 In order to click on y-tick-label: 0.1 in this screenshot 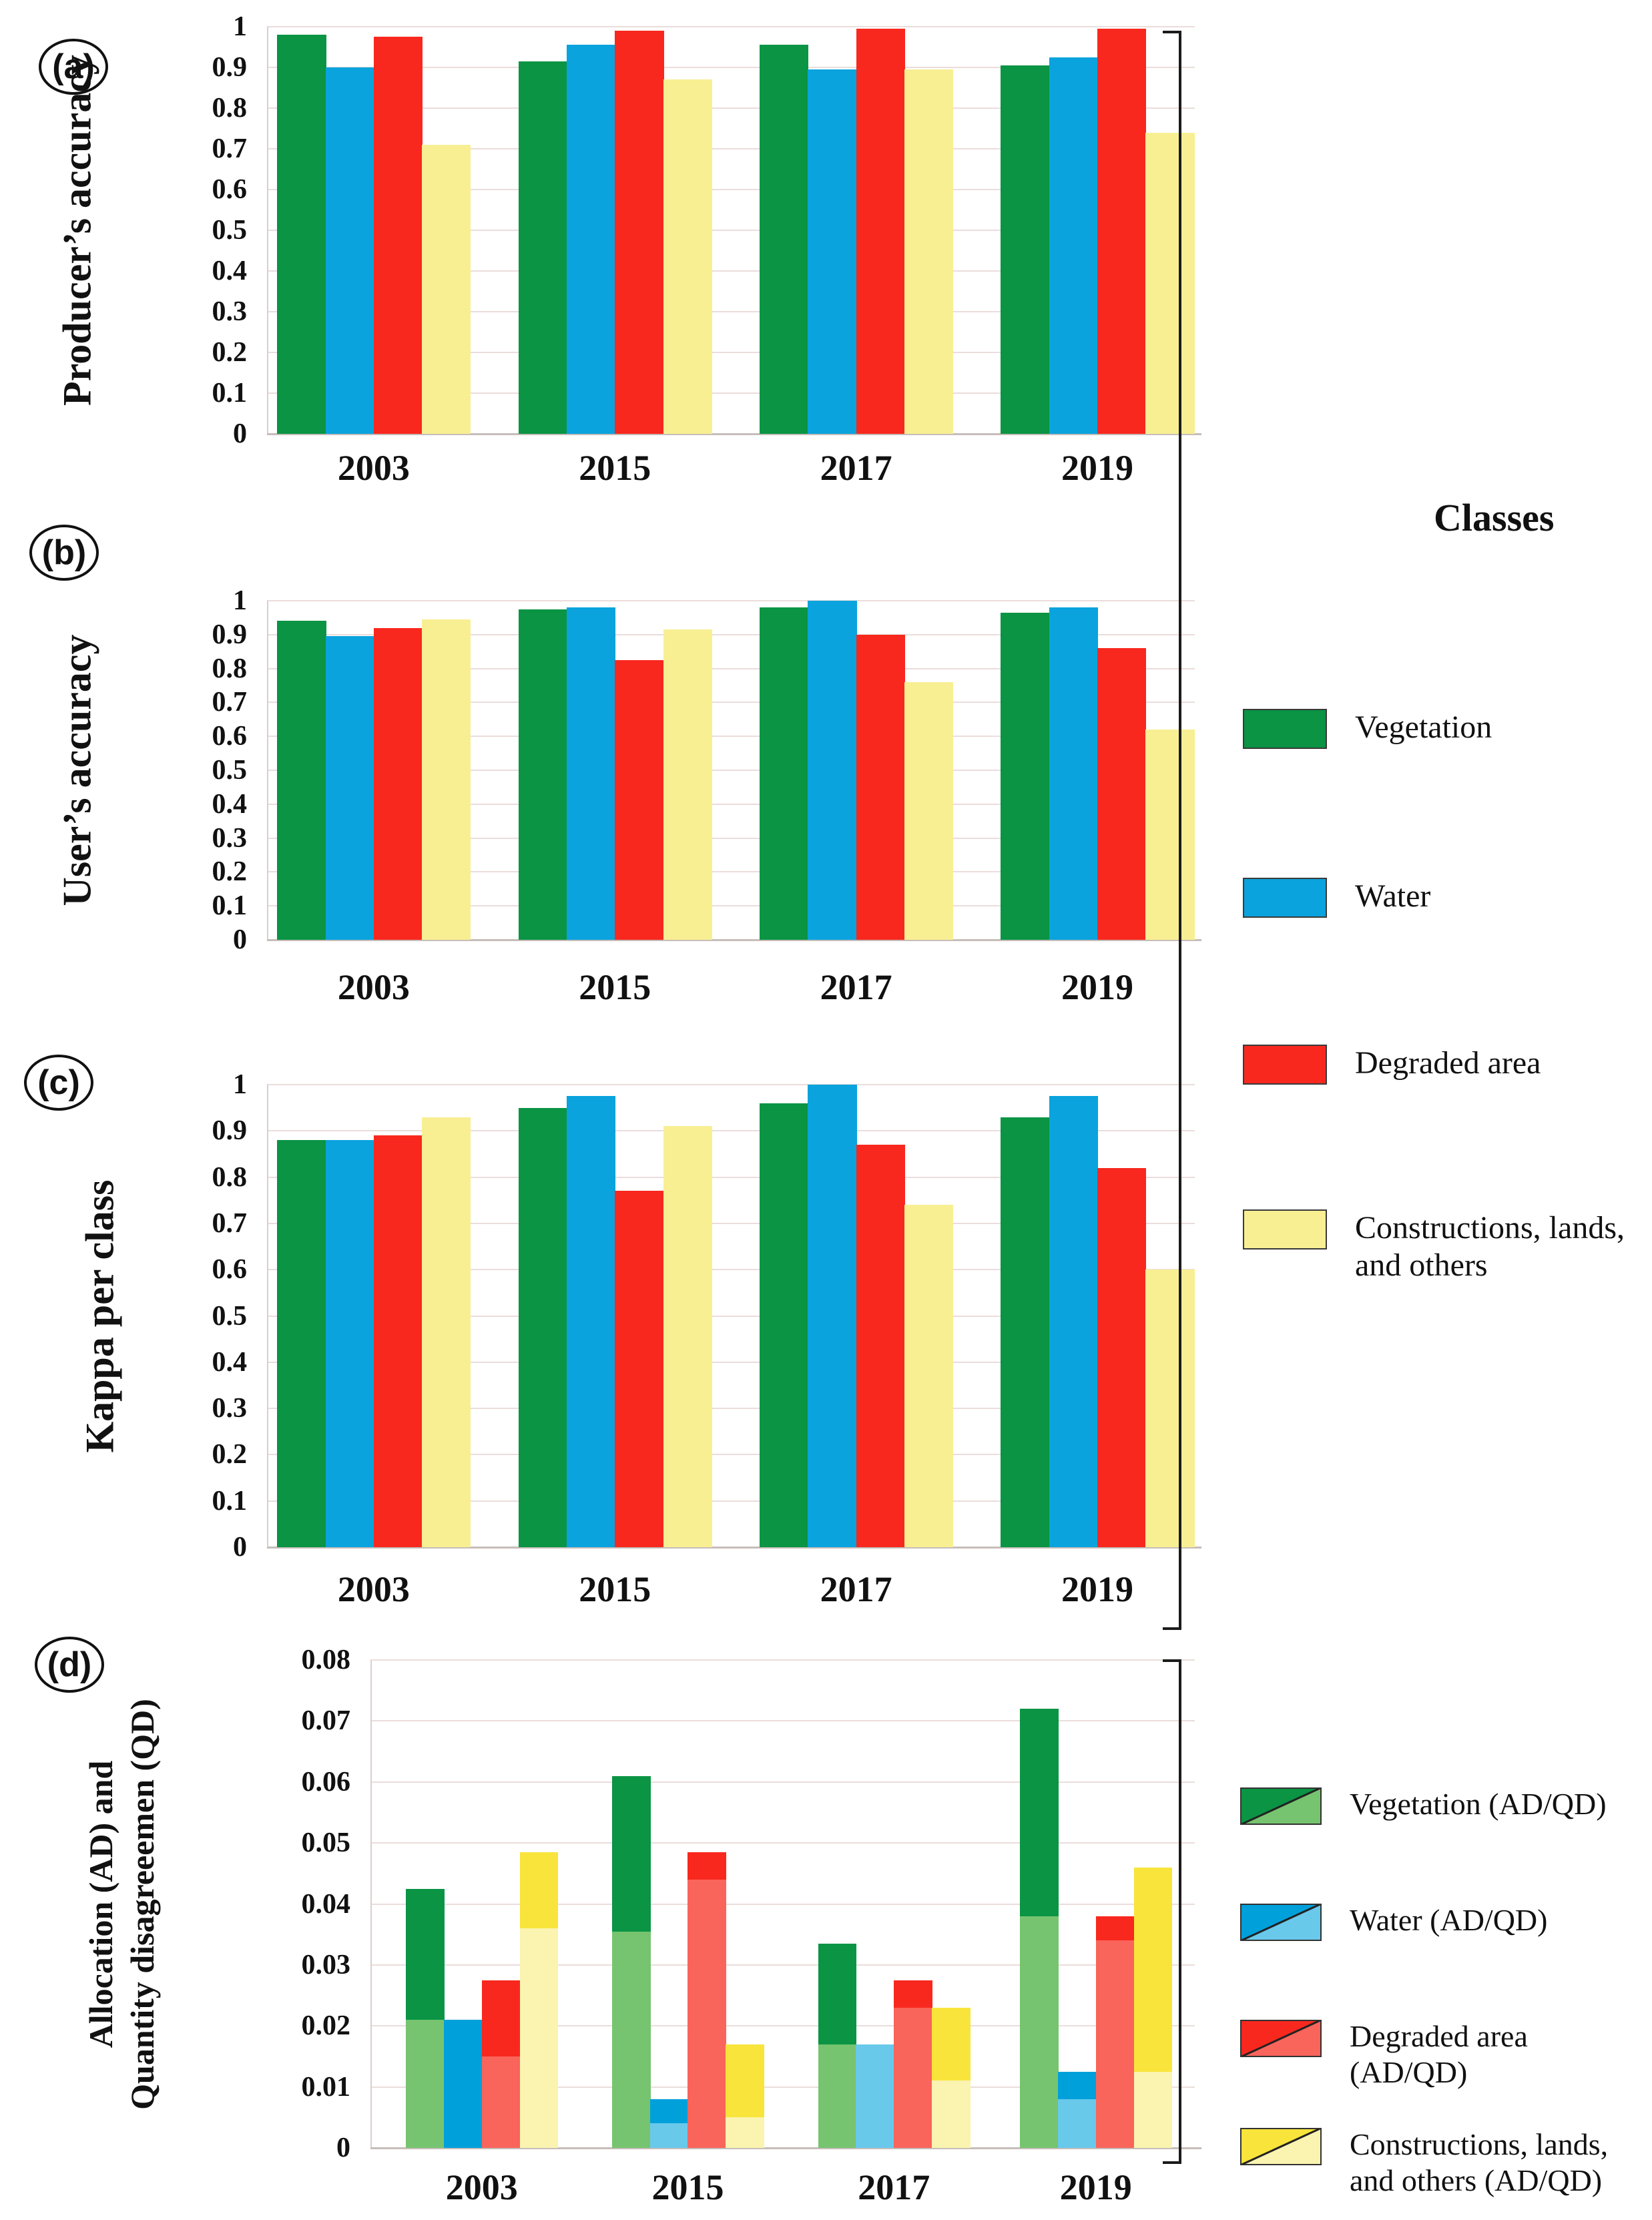, I will do `click(230, 393)`.